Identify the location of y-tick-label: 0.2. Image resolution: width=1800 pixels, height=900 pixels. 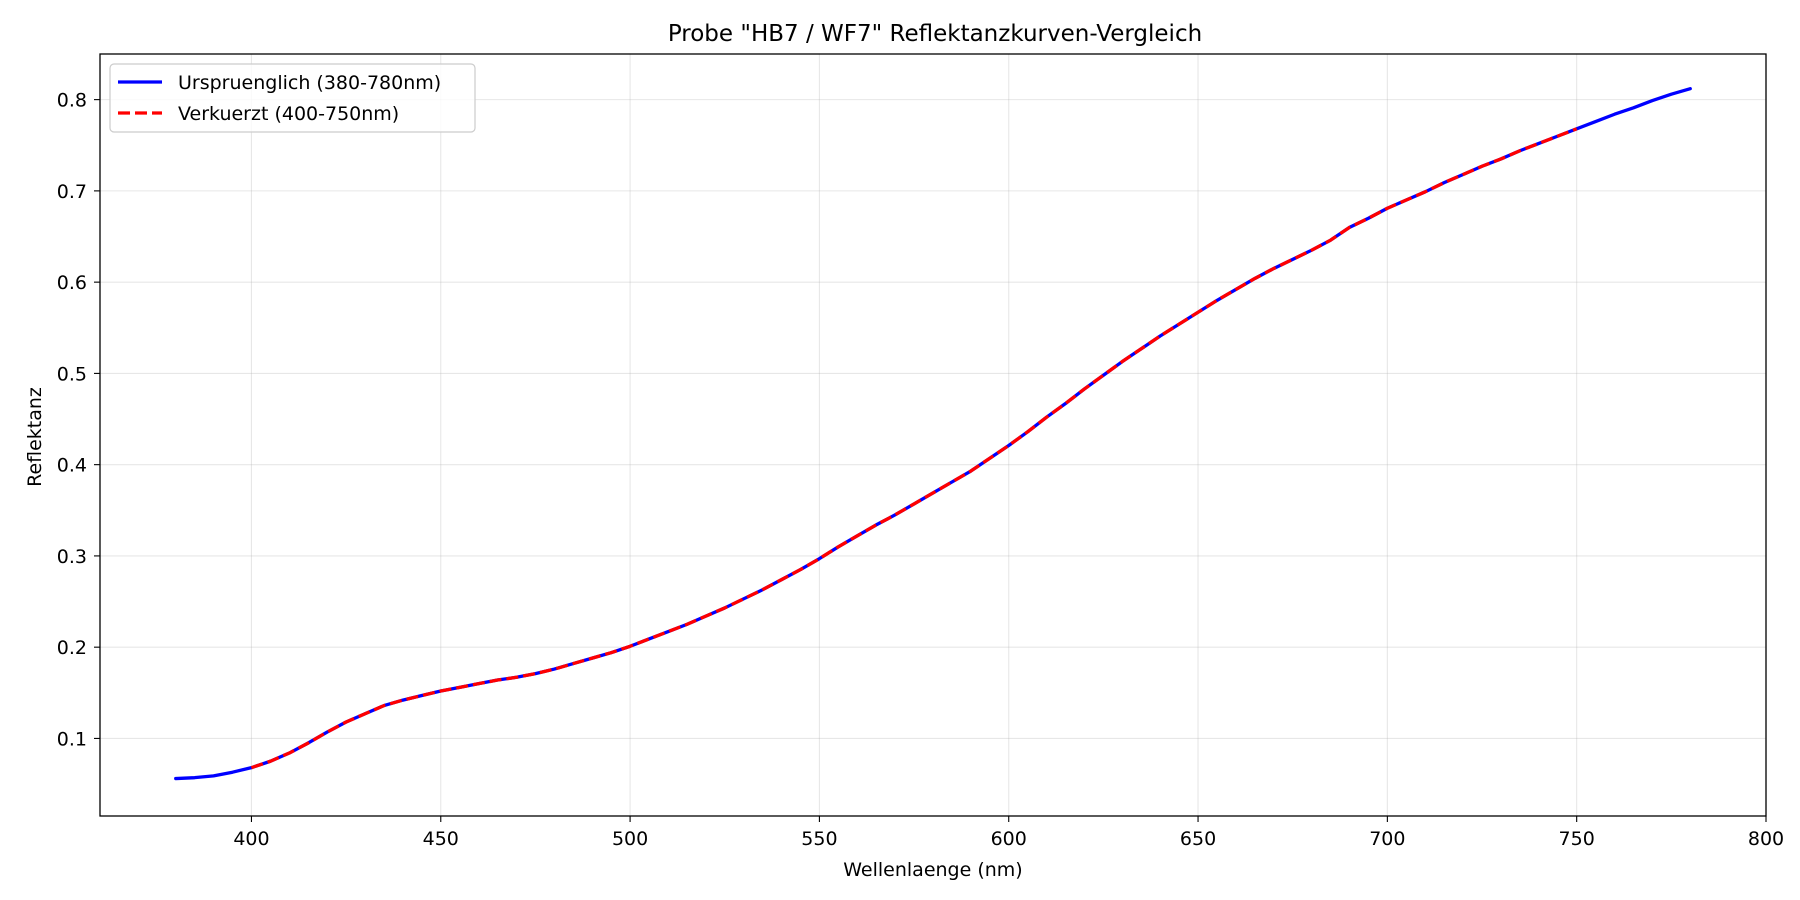
(72, 648).